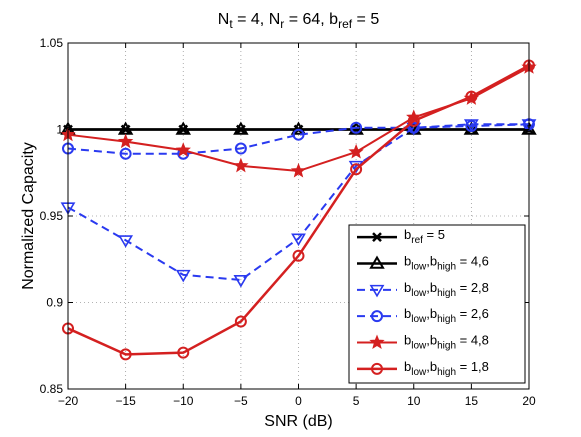 The width and height of the screenshot is (581, 437). What do you see at coordinates (59, 130) in the screenshot?
I see `y-tick-label: 1` at bounding box center [59, 130].